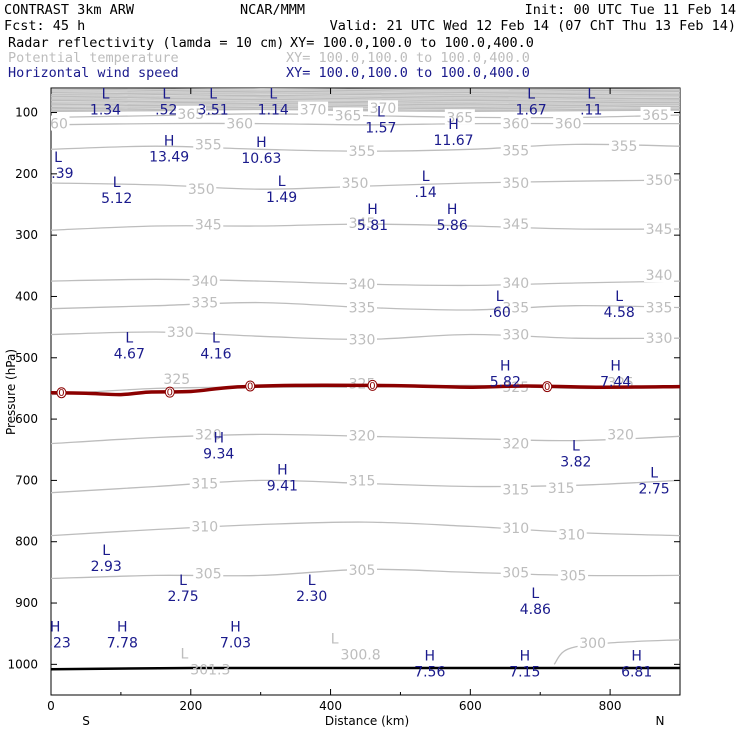 Image resolution: width=740 pixels, height=740 pixels. I want to click on wind-extremum-value: 2.75, so click(654, 490).